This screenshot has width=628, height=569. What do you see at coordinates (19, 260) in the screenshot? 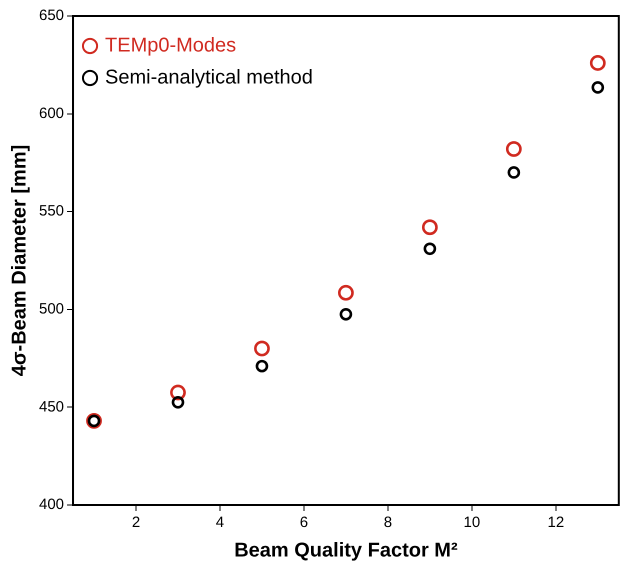
I see `y-axis-title: 4σ-Beam Diameter [mm]` at bounding box center [19, 260].